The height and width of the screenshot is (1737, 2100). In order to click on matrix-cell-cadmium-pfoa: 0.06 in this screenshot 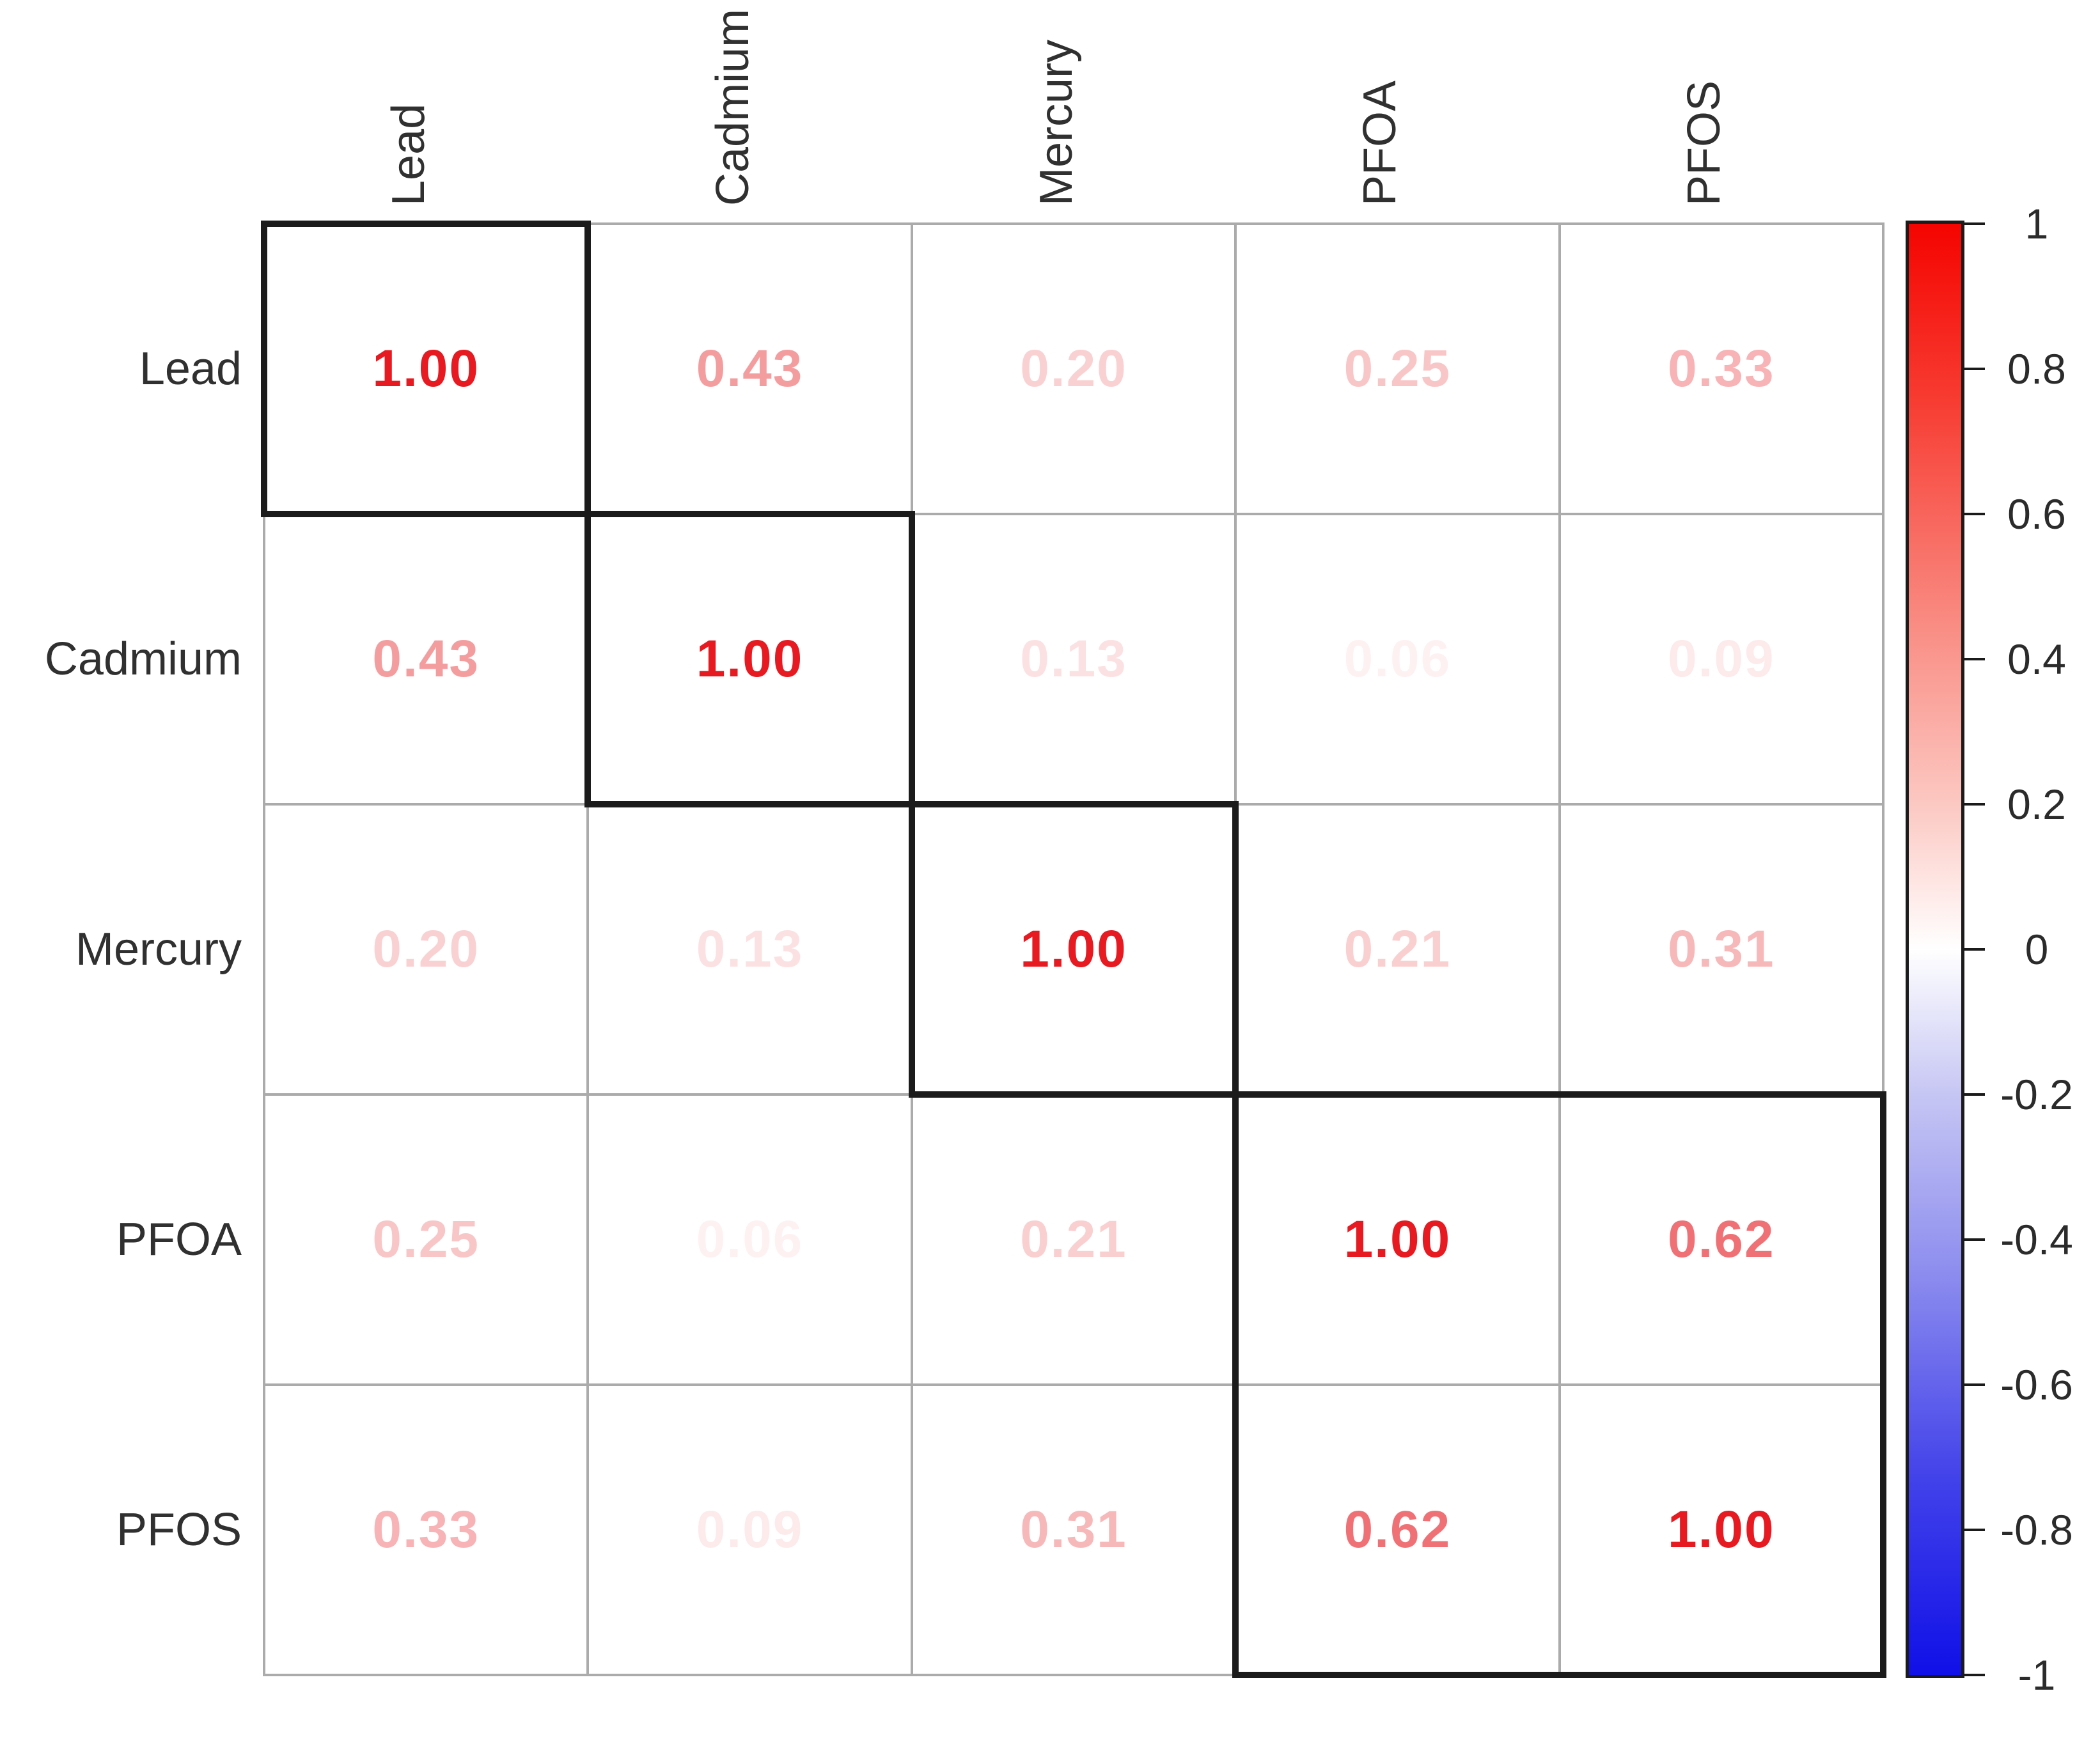, I will do `click(1398, 659)`.